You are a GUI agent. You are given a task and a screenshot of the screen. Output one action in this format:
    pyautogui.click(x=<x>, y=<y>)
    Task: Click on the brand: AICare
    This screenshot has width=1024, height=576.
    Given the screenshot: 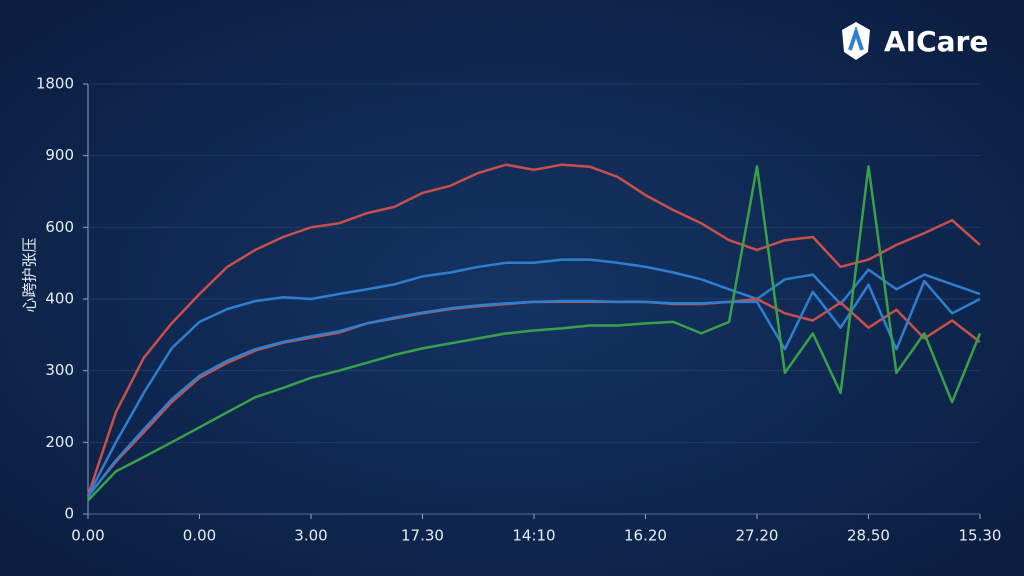 What is the action you would take?
    pyautogui.click(x=936, y=41)
    